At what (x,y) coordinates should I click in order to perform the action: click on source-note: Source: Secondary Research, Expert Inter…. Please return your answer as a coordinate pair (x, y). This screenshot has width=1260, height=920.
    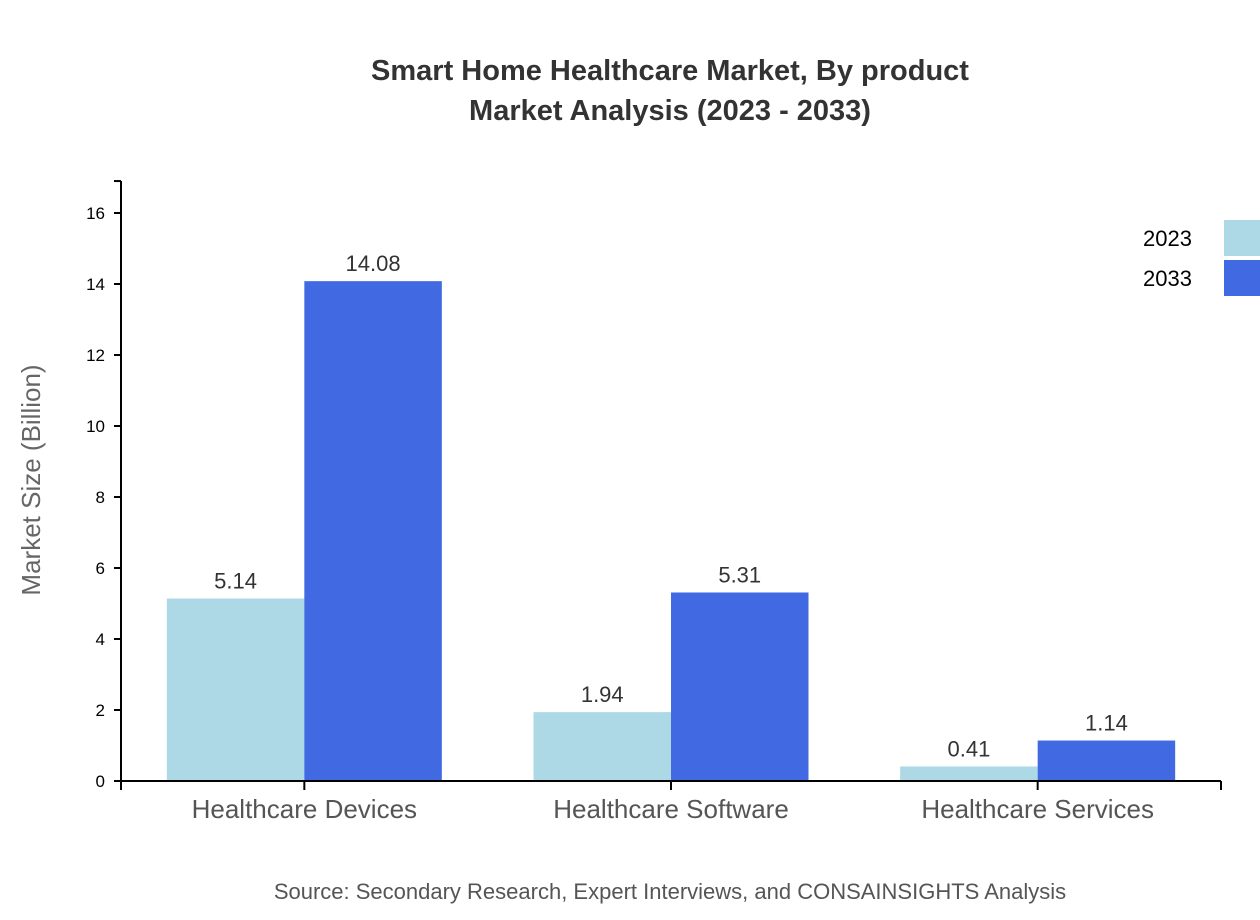
    Looking at the image, I should click on (670, 891).